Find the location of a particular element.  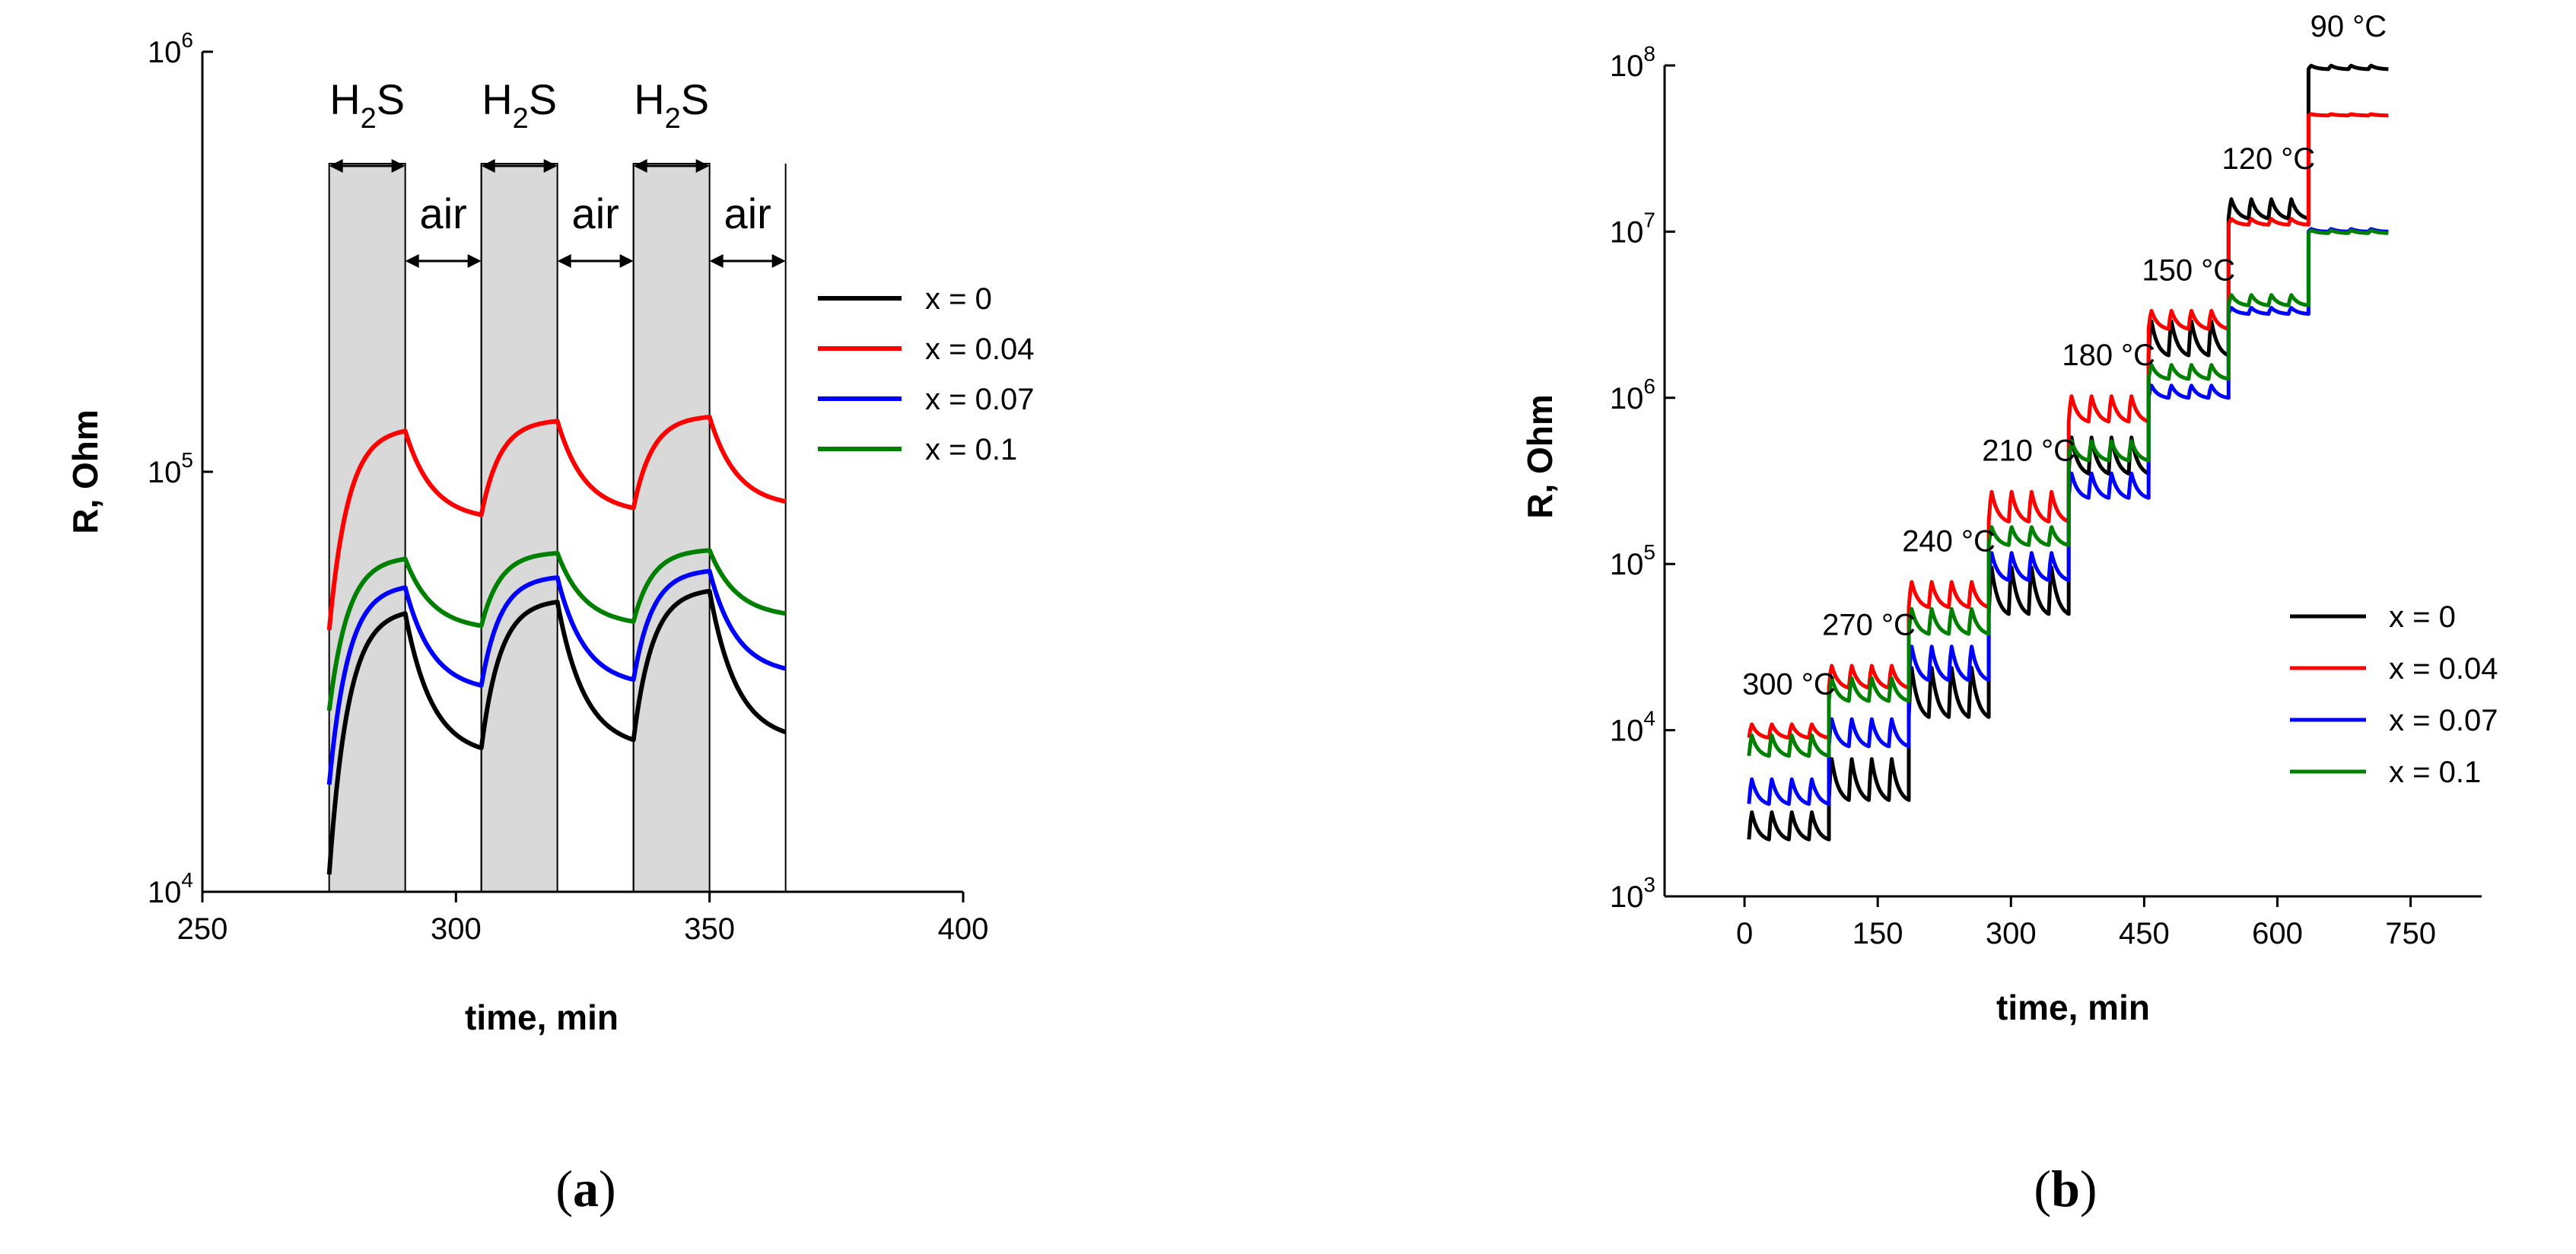

y-tick-label-b-2: 10⁵ is located at coordinates (1632, 560).